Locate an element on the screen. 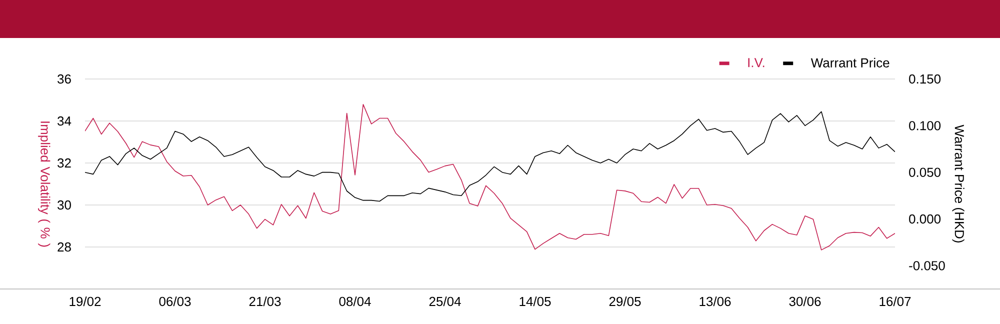  y-axis-title: Implied Volatility ( % ) is located at coordinates (44, 184).